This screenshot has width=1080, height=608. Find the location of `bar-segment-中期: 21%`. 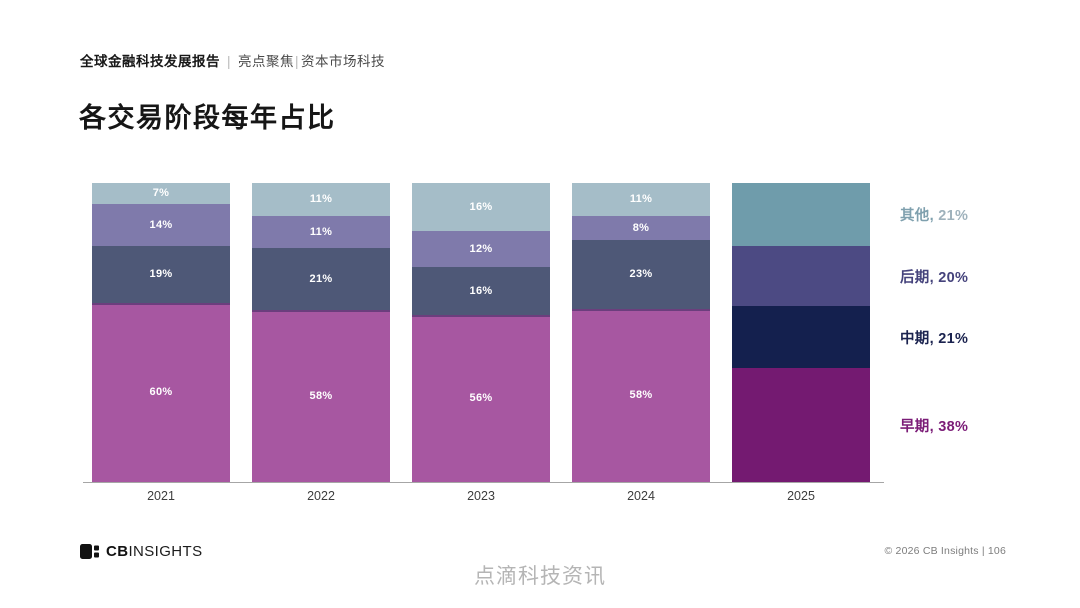

bar-segment-中期: 21% is located at coordinates (321, 279).